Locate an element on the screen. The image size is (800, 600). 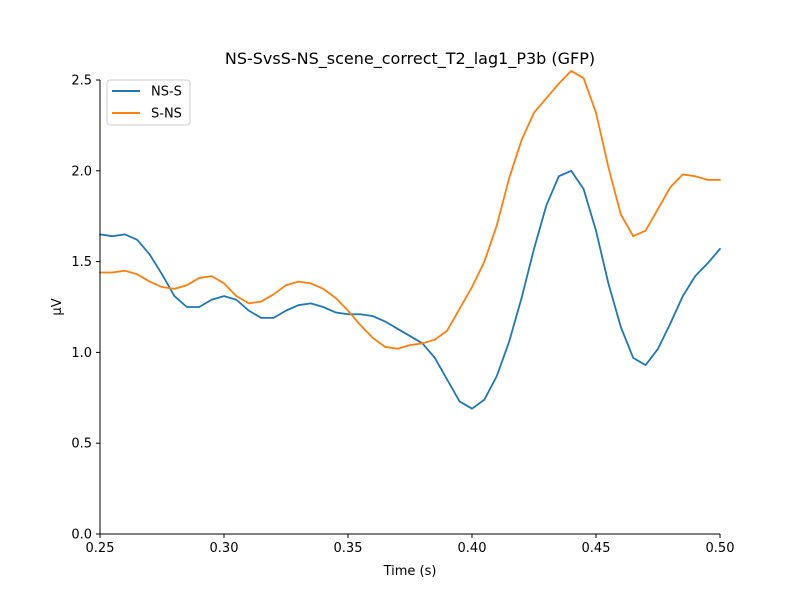
y-axis-title: µV is located at coordinates (57, 306).